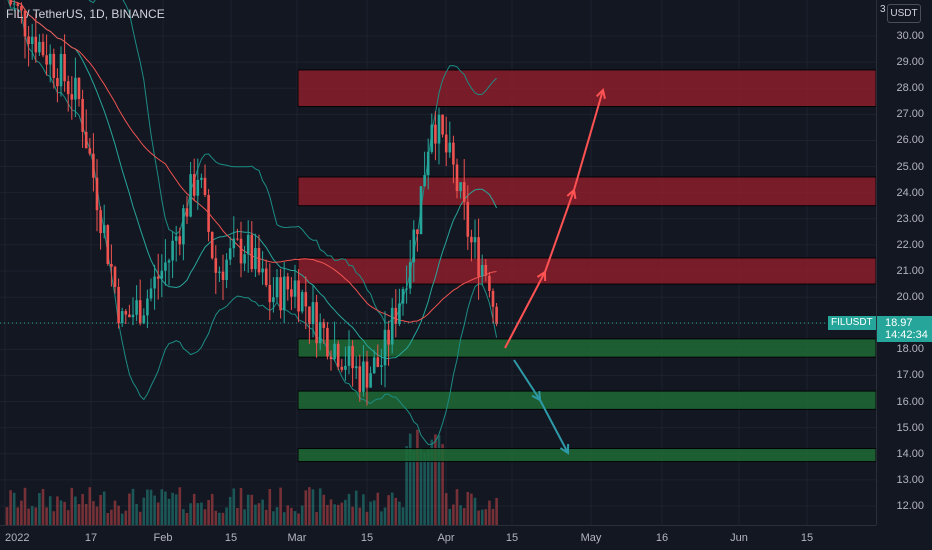 The width and height of the screenshot is (932, 550). Describe the element at coordinates (910, 375) in the screenshot. I see `price-tick: 17.00` at that location.